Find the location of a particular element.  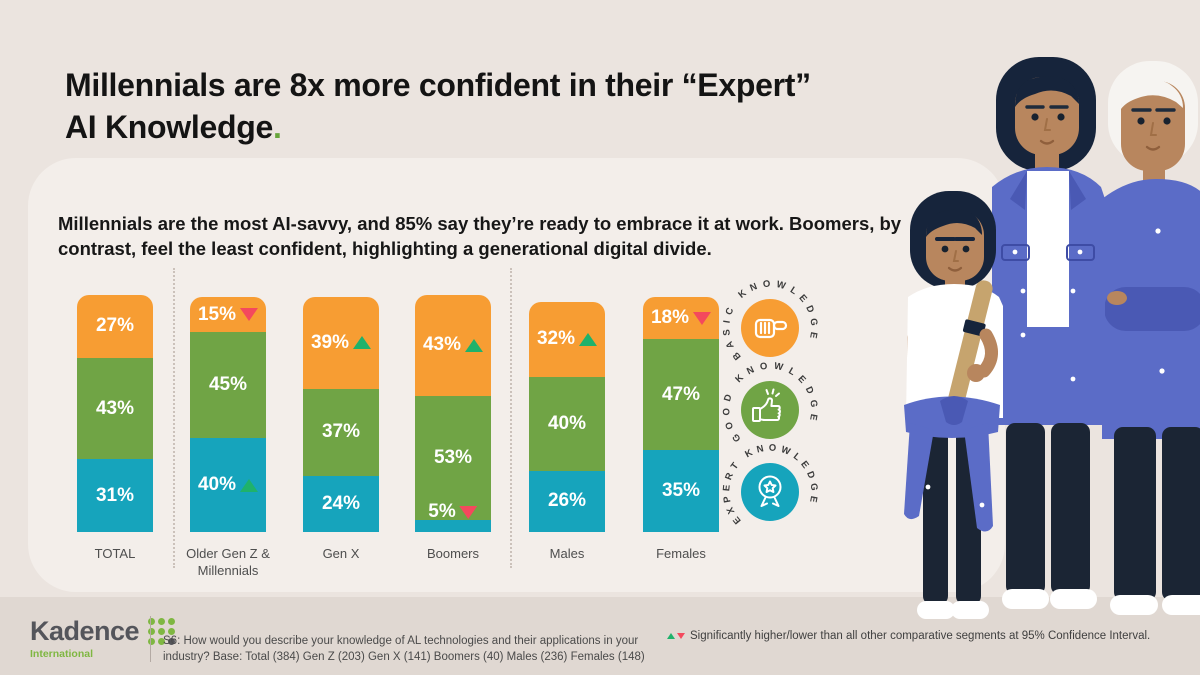

up-triangle-icon is located at coordinates (671, 636).